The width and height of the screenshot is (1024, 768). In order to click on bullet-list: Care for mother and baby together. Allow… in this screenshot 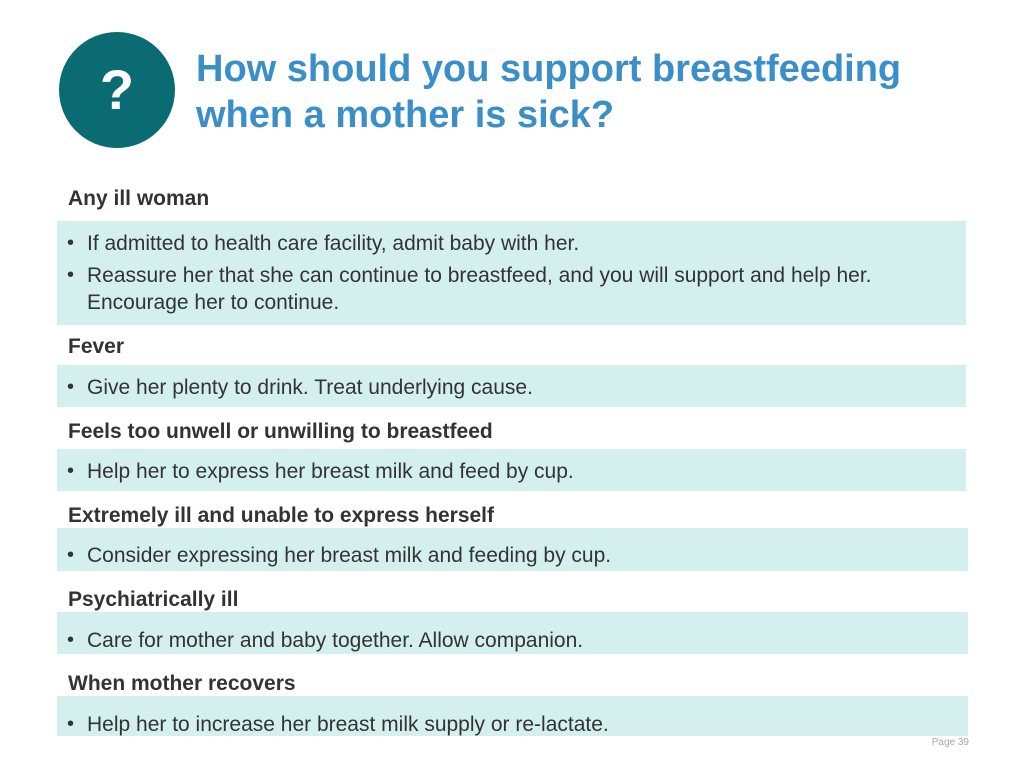, I will do `click(505, 640)`.